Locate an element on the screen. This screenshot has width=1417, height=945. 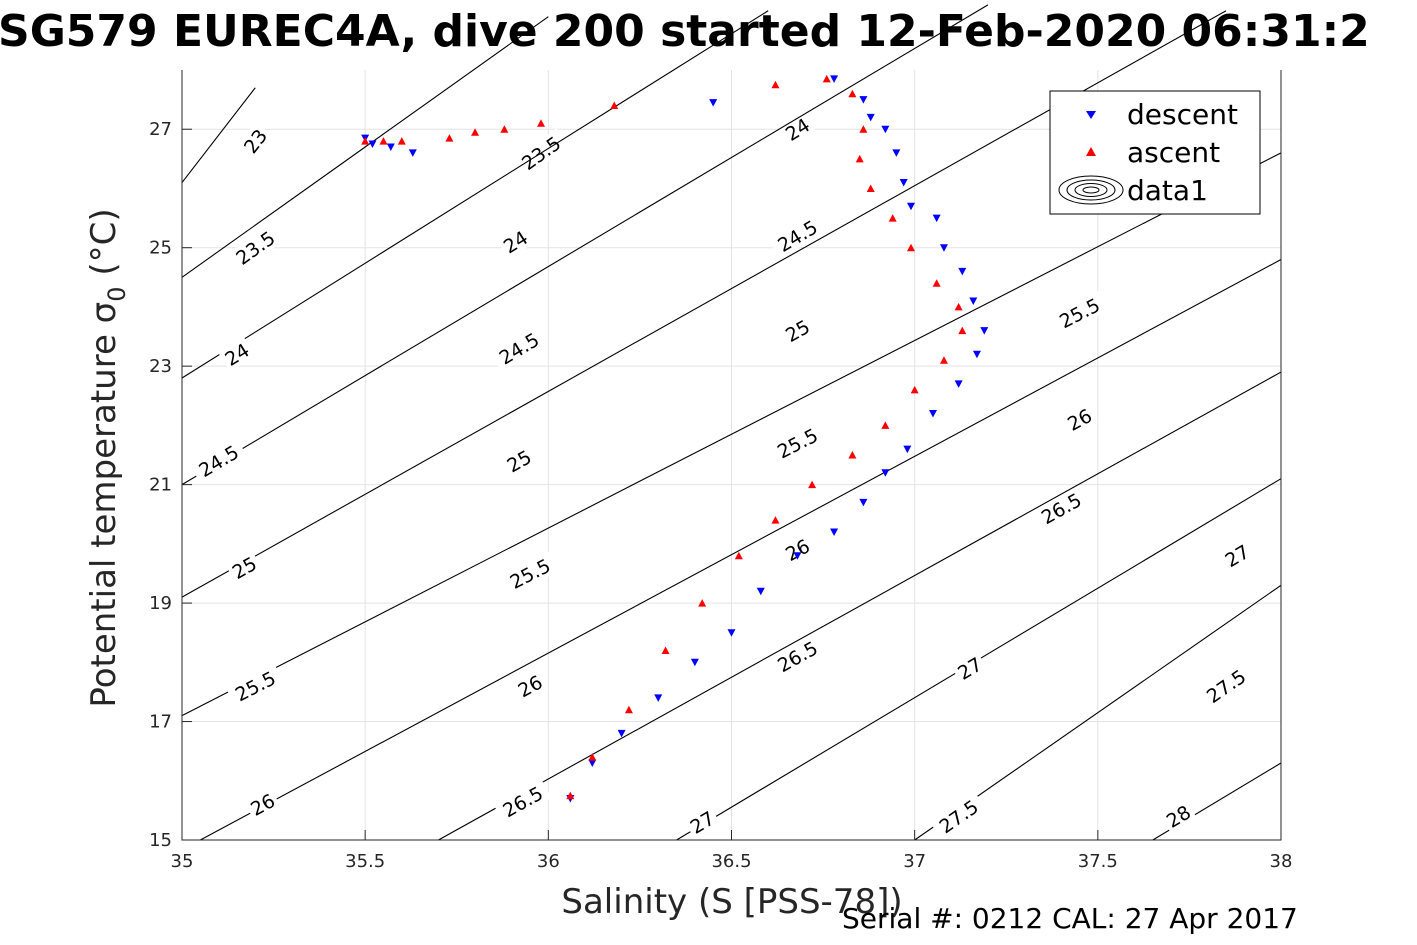
x-tick-label: 37 is located at coordinates (914, 861).